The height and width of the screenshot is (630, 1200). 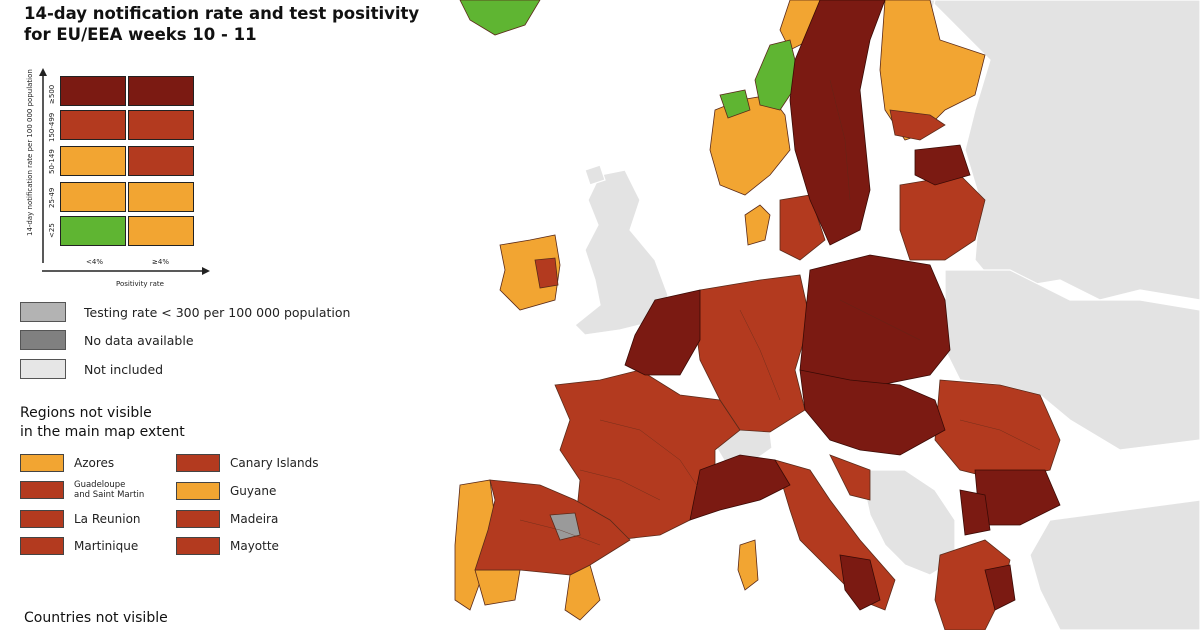 I want to click on region-label: Guadeloupe and Saint Martin, so click(x=109, y=490).